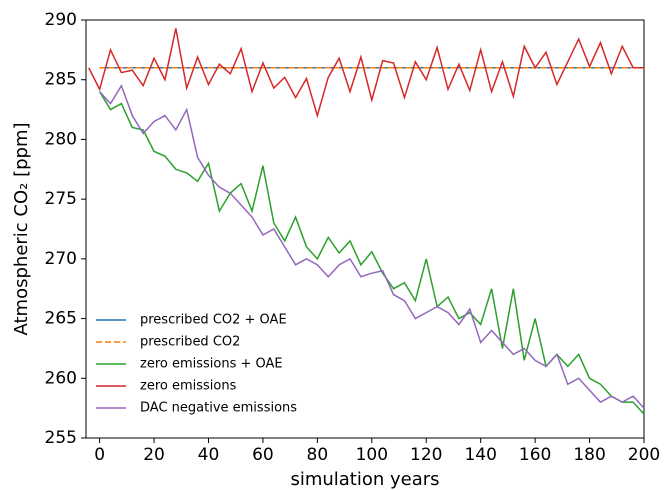 This screenshot has height=490, width=666. Describe the element at coordinates (61, 319) in the screenshot. I see `y-tick-label: 265` at that location.